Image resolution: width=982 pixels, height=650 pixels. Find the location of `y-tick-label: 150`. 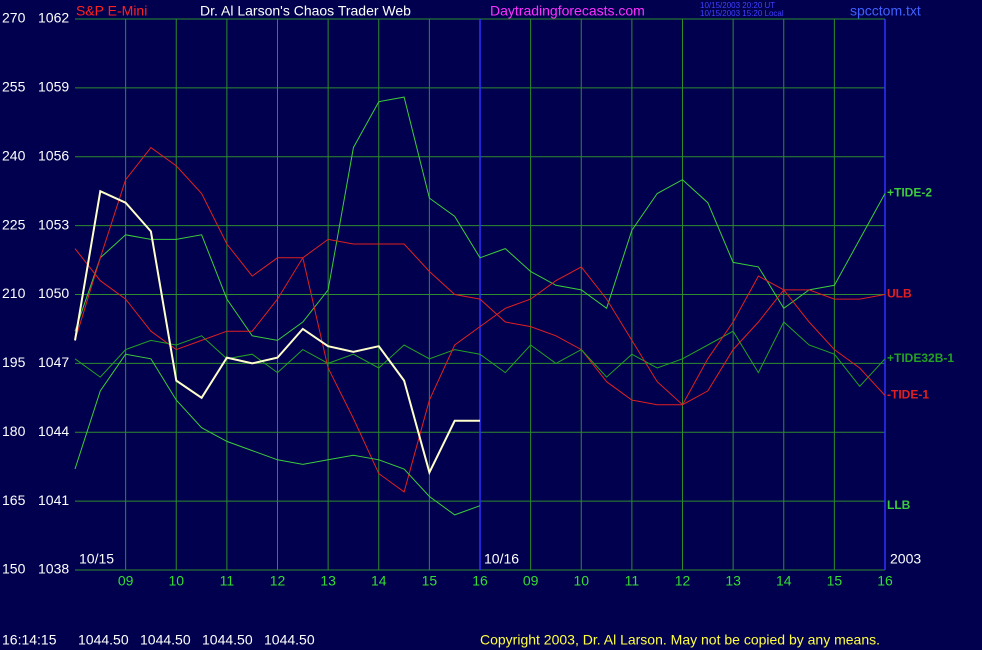

y-tick-label: 150 is located at coordinates (14, 569).